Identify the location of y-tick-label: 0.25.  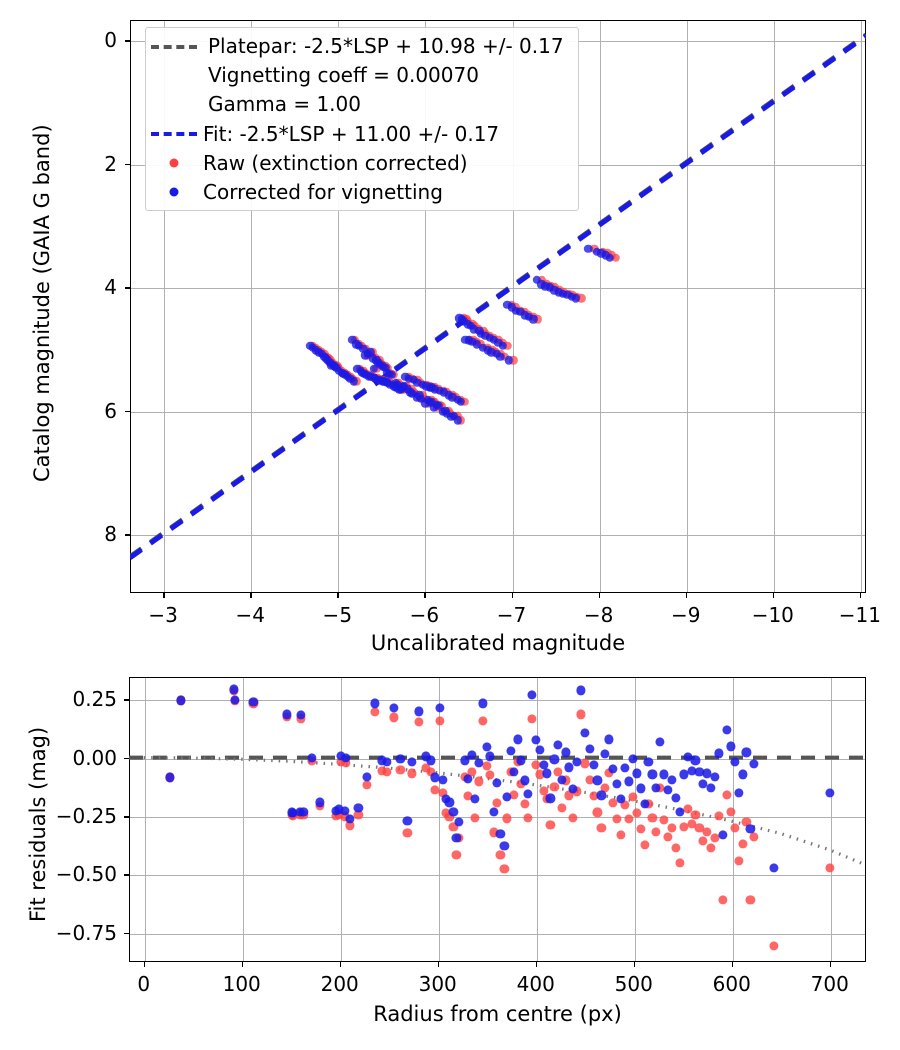
(94, 699).